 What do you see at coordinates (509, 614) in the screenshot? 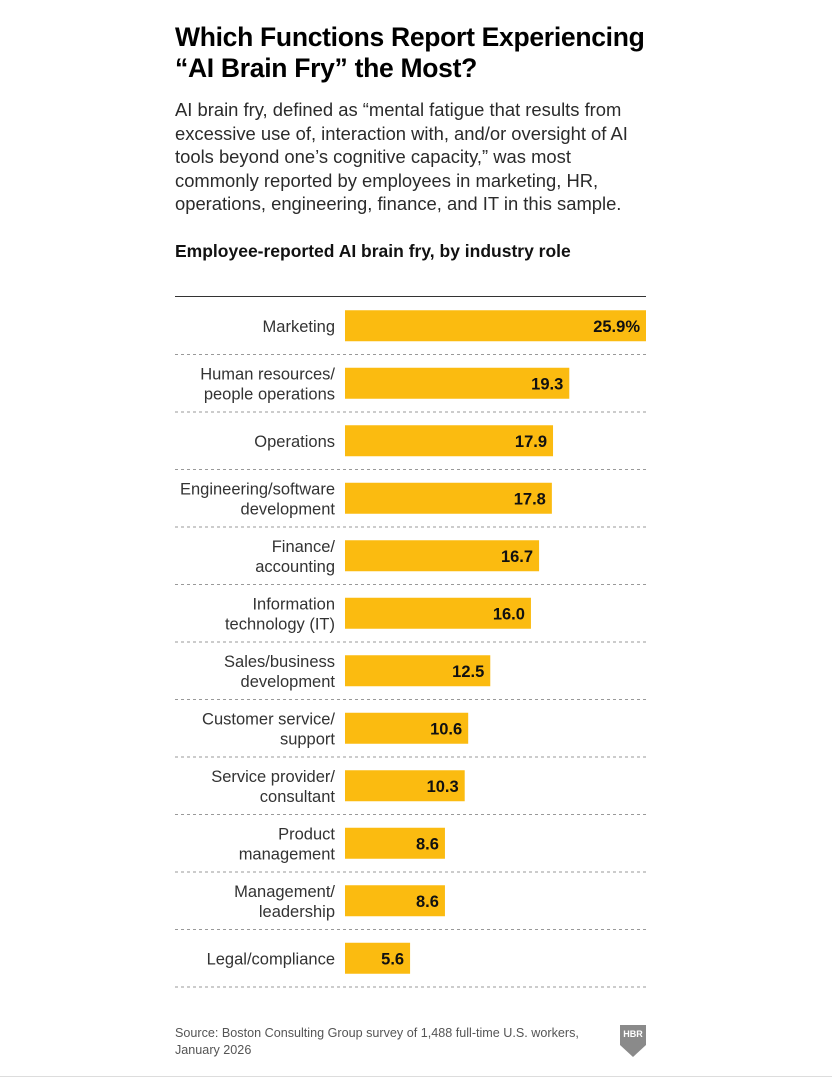
I see `value-label: 16.0` at bounding box center [509, 614].